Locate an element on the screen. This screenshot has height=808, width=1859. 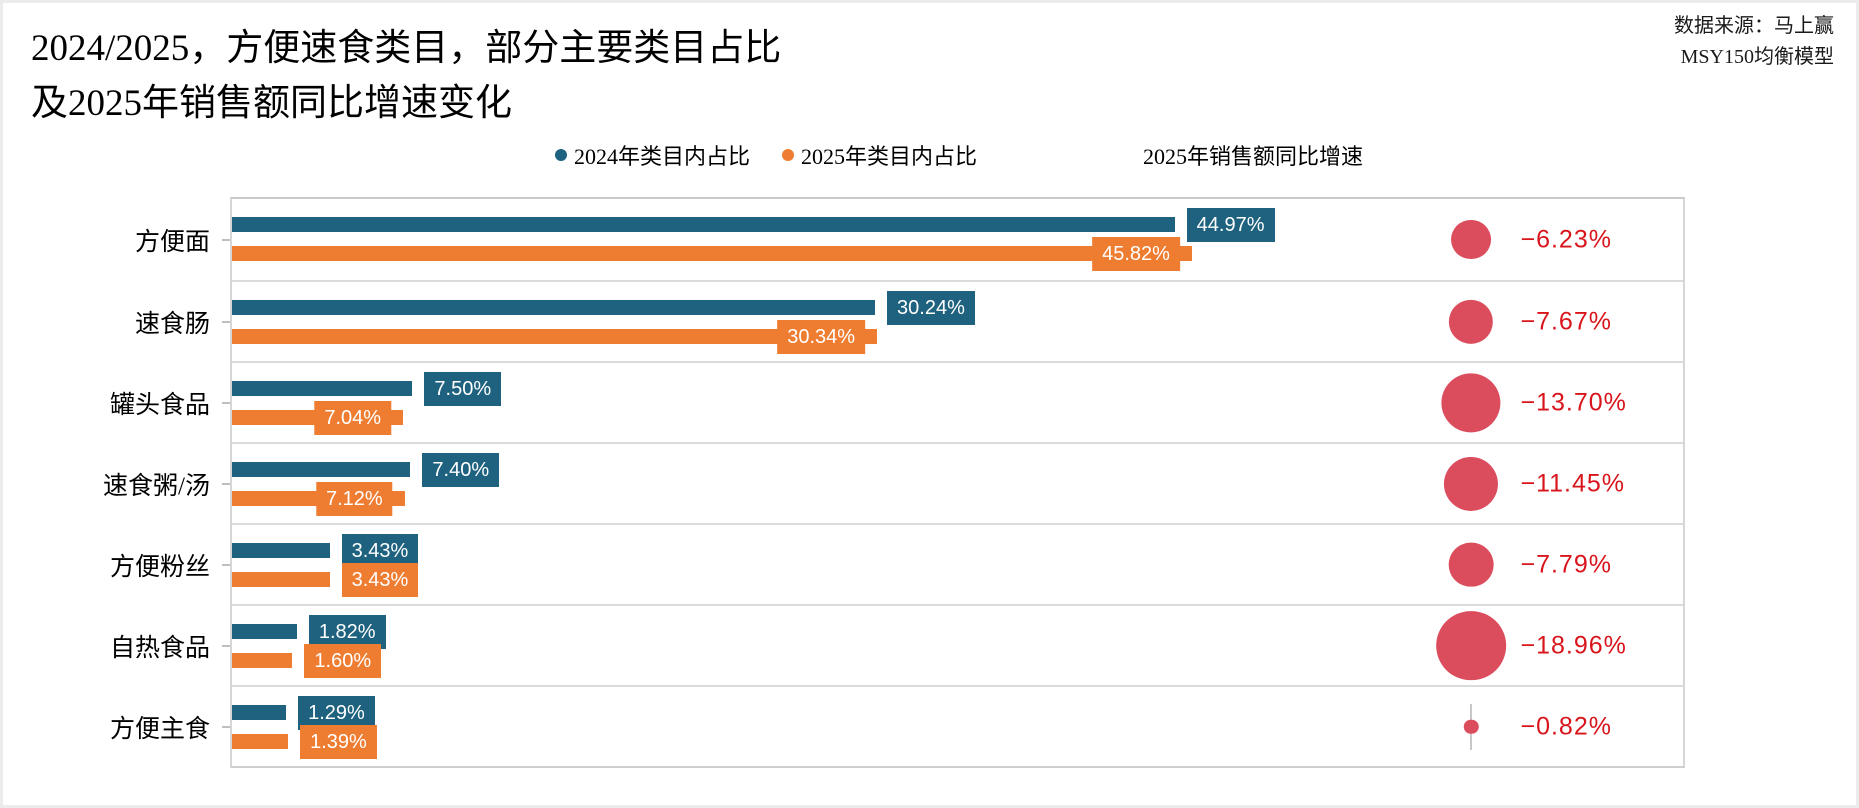
growth-value-label: −18.96% is located at coordinates (1573, 645).